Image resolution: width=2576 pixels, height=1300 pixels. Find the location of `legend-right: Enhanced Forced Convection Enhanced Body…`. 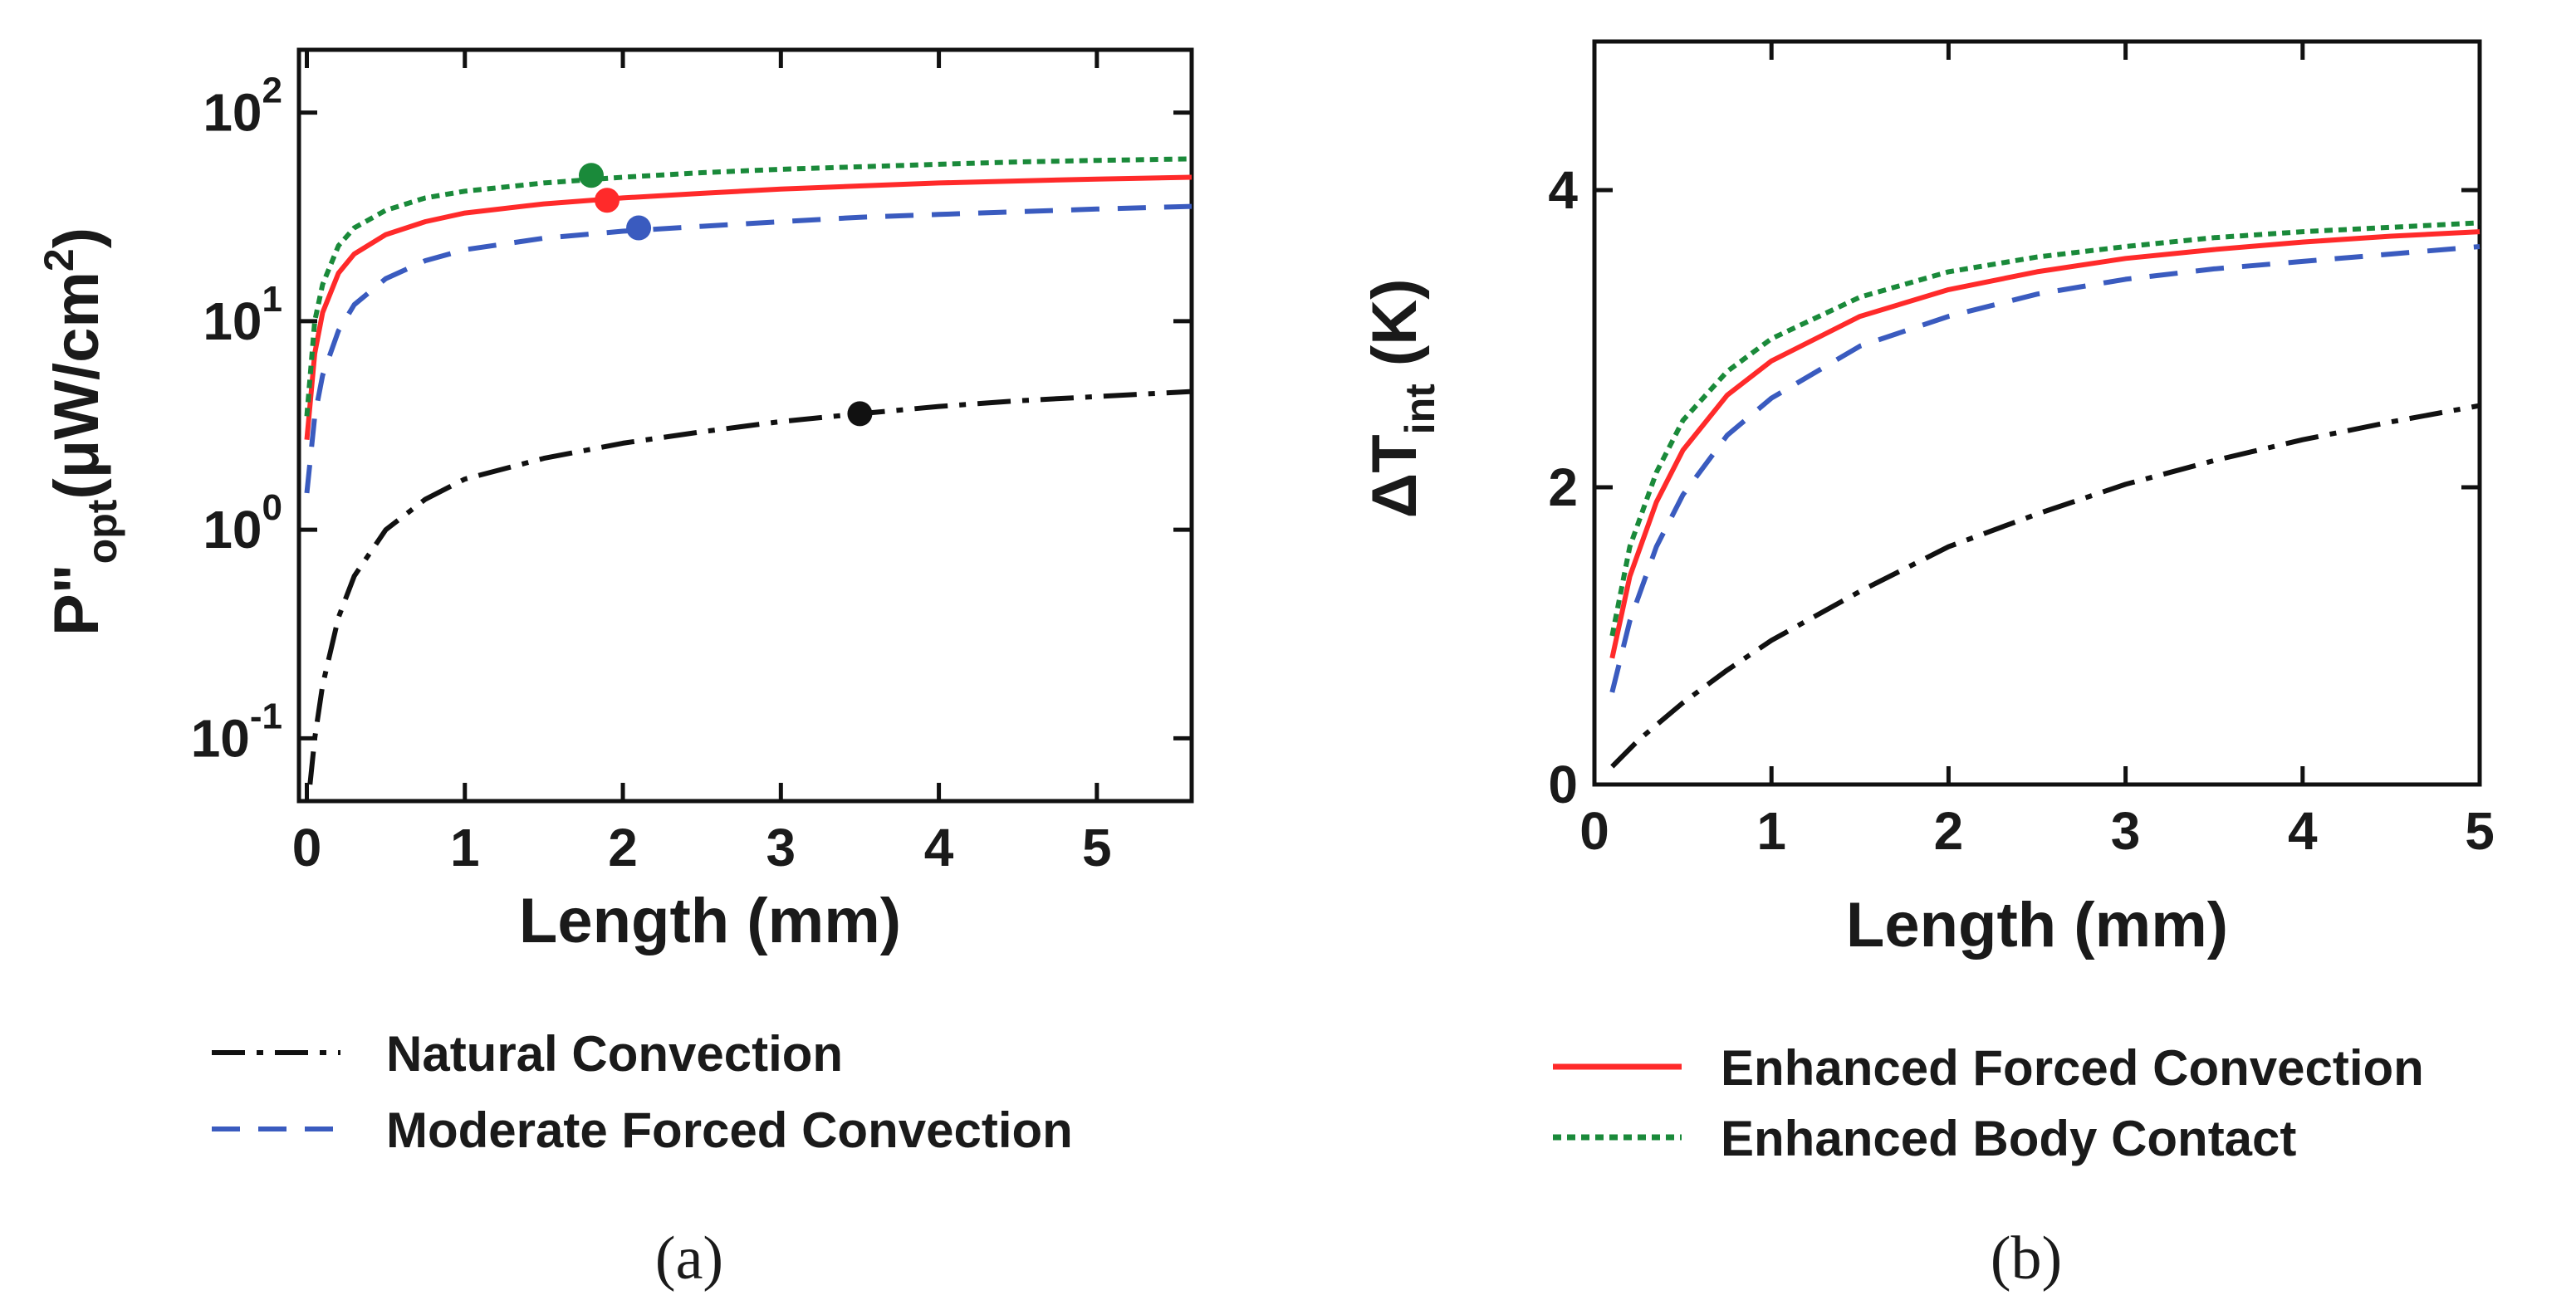

legend-right: Enhanced Forced Convection Enhanced Body… is located at coordinates (1989, 1103).